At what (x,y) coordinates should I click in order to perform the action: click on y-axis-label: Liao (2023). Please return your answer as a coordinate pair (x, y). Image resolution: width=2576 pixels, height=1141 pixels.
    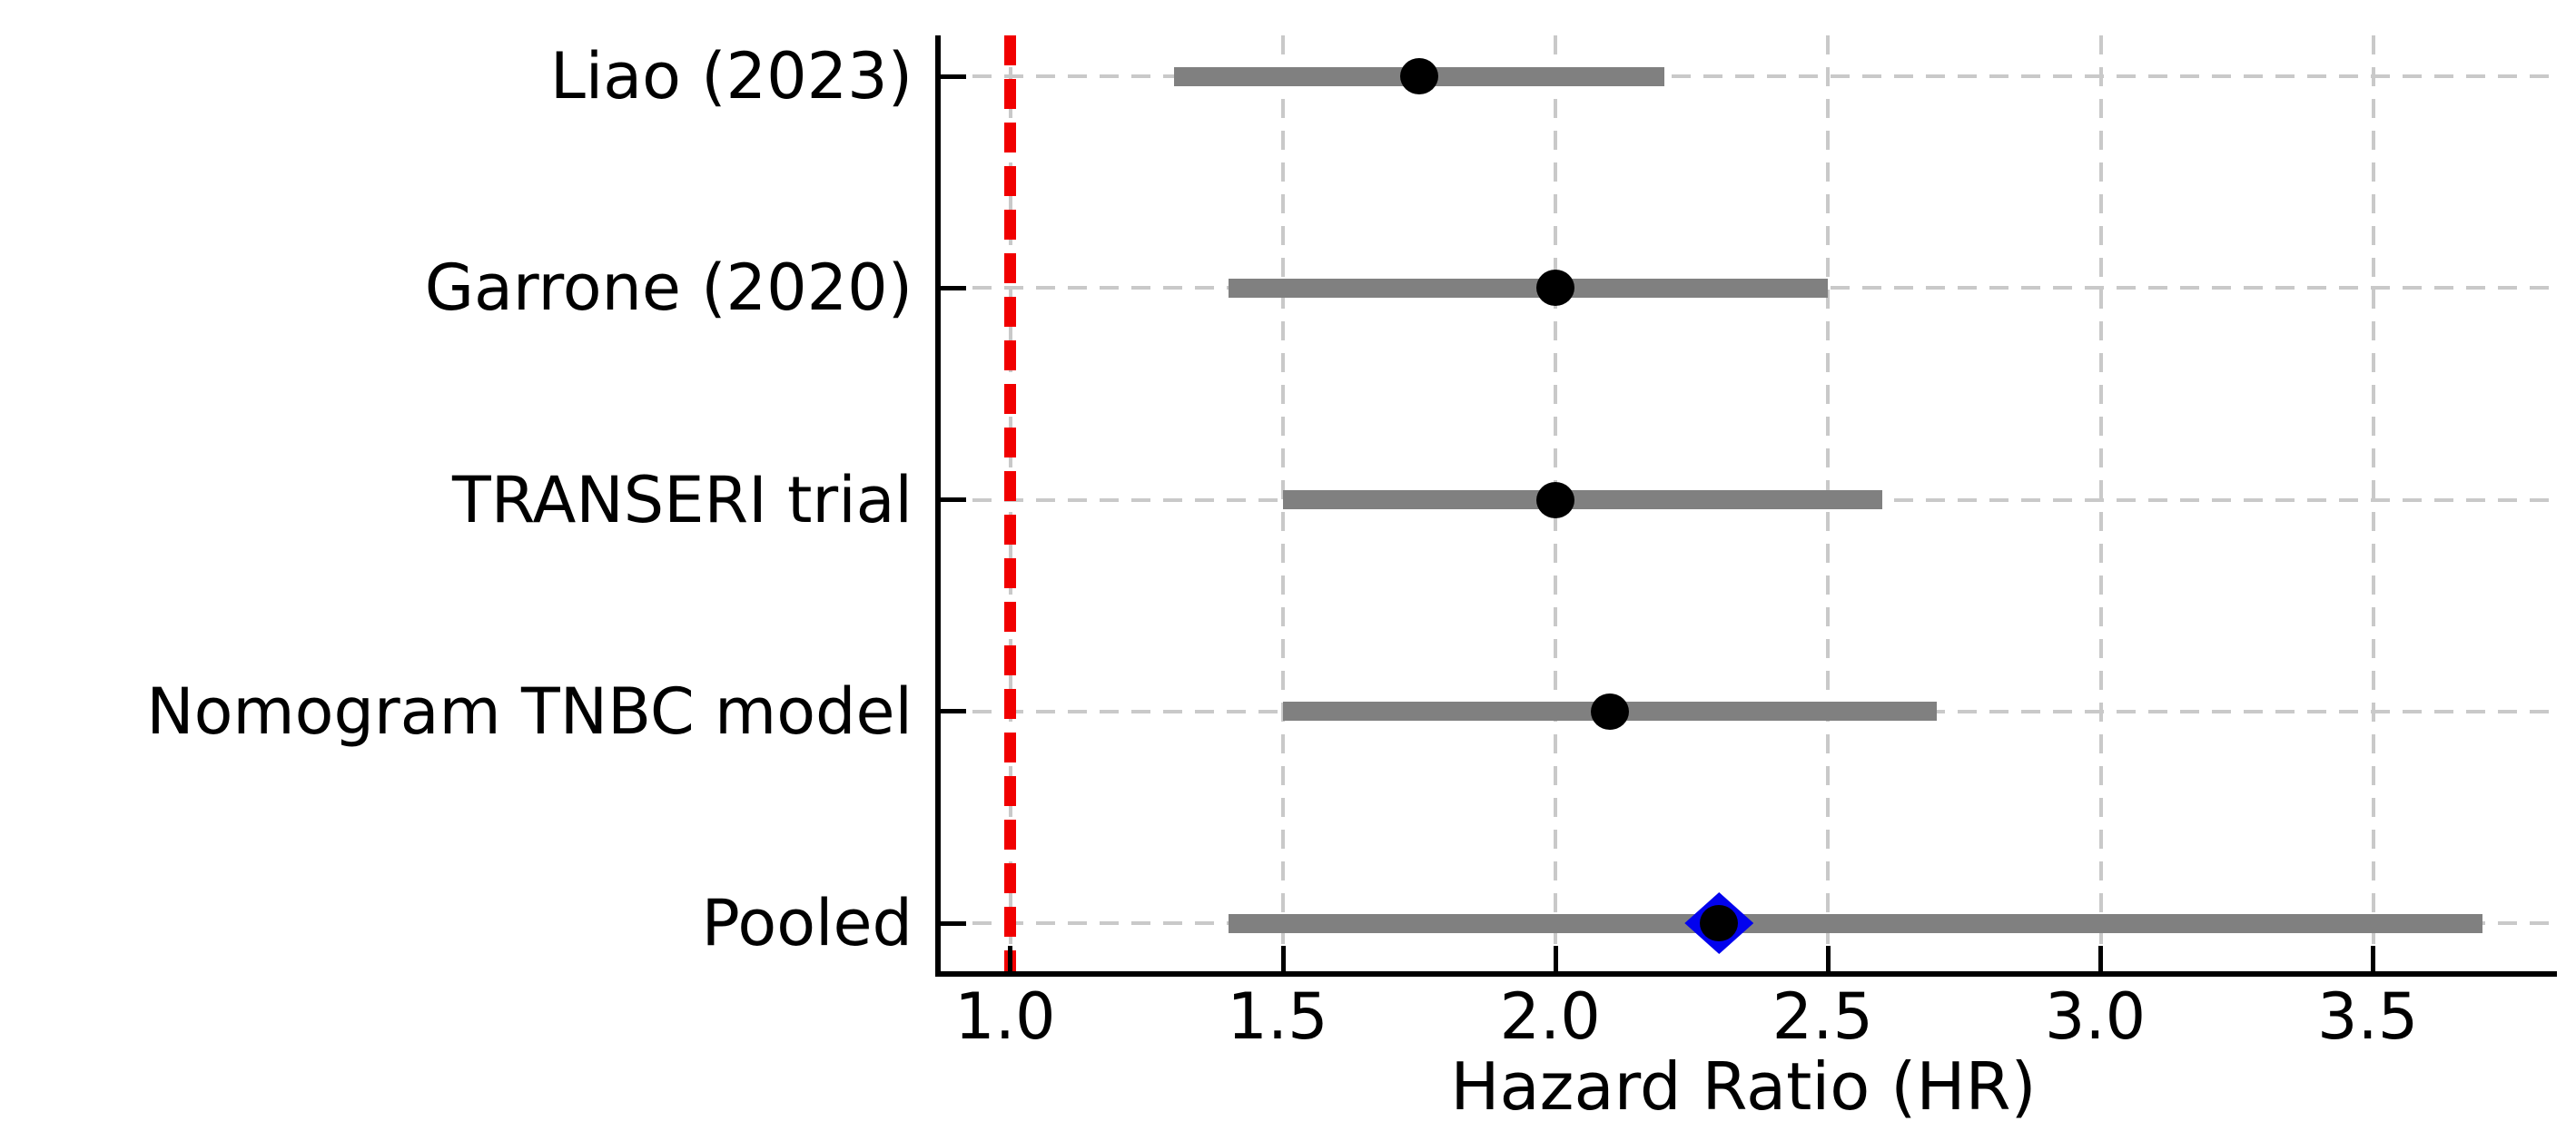
    Looking at the image, I should click on (731, 76).